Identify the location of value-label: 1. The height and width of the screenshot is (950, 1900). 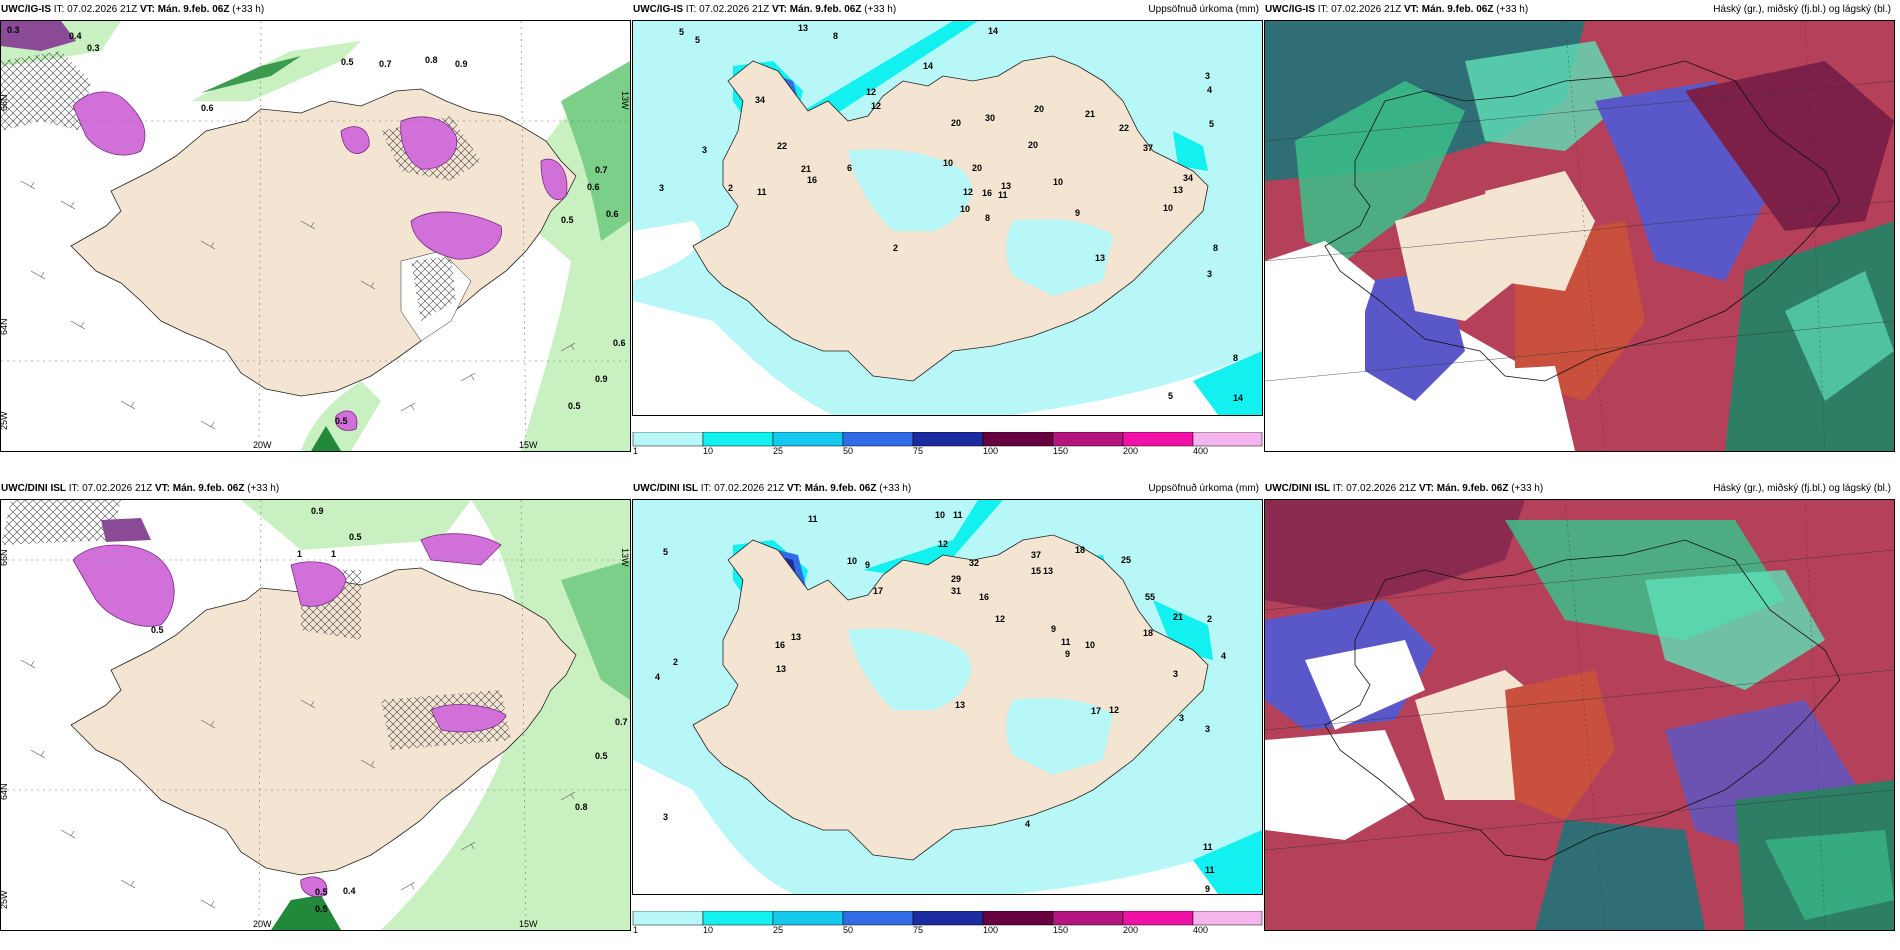
(299, 554).